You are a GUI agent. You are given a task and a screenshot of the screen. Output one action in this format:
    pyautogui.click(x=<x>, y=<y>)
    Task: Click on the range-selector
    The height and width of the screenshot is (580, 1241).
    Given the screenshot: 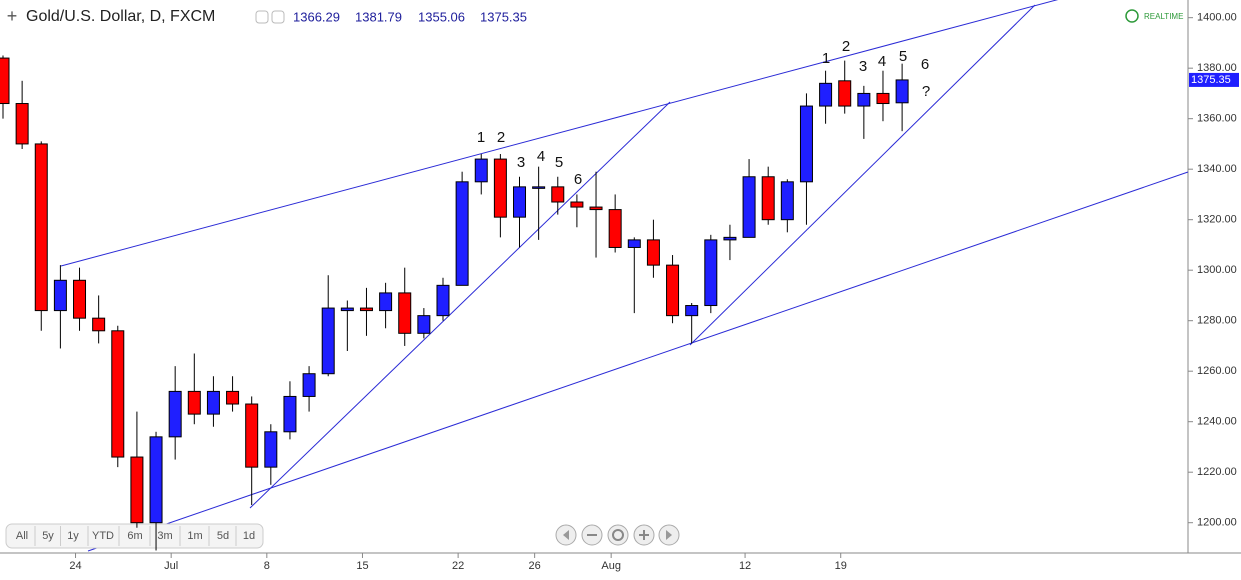 What is the action you would take?
    pyautogui.click(x=134, y=536)
    